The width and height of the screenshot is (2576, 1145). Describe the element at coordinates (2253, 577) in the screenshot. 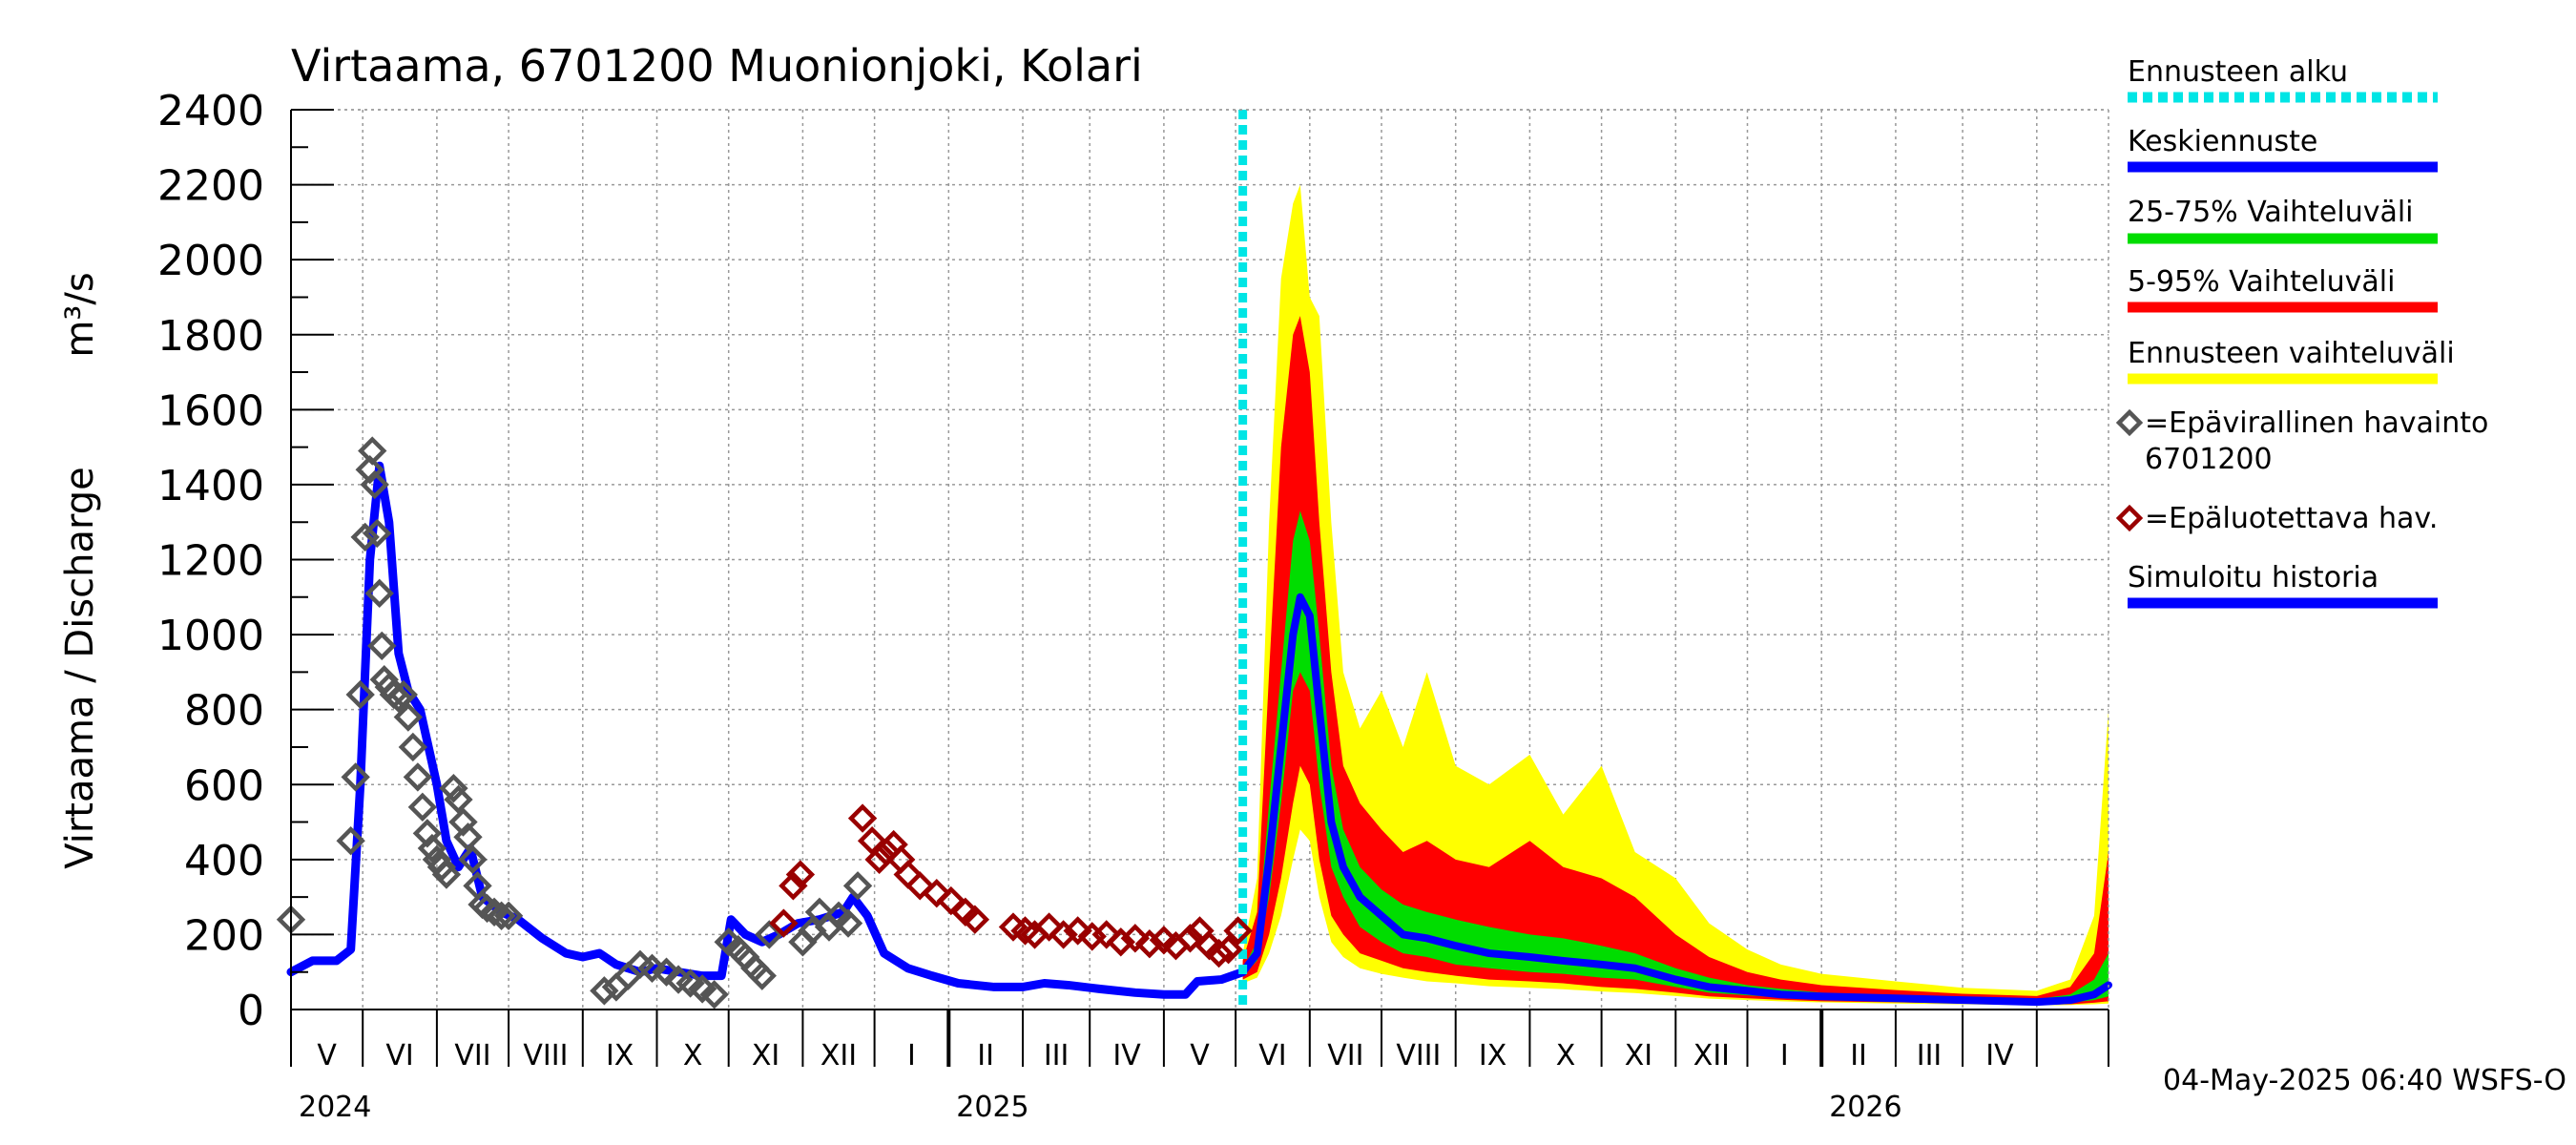

I see `legend-label: Simuloitu historia` at that location.